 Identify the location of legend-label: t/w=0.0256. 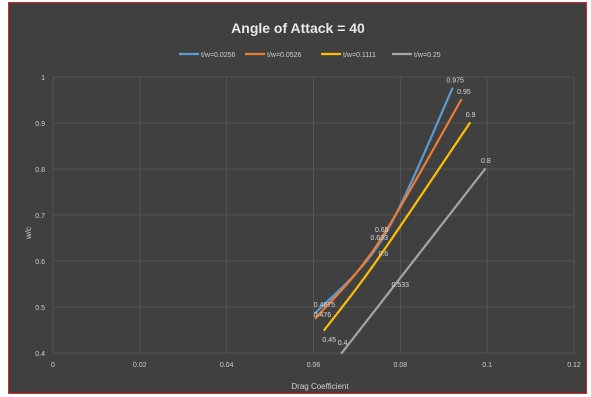
(218, 55).